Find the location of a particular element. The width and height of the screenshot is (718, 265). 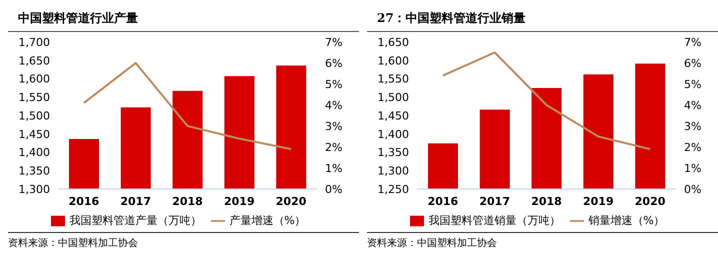

chart-title: 中国塑料管道行业产量 is located at coordinates (183, 20).